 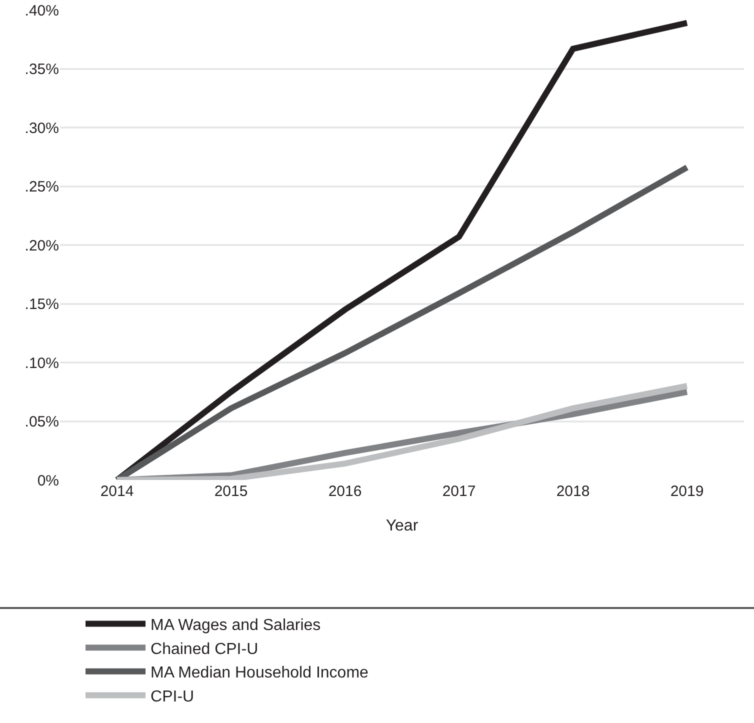 What do you see at coordinates (573, 491) in the screenshot?
I see `x-tick-label: 2018` at bounding box center [573, 491].